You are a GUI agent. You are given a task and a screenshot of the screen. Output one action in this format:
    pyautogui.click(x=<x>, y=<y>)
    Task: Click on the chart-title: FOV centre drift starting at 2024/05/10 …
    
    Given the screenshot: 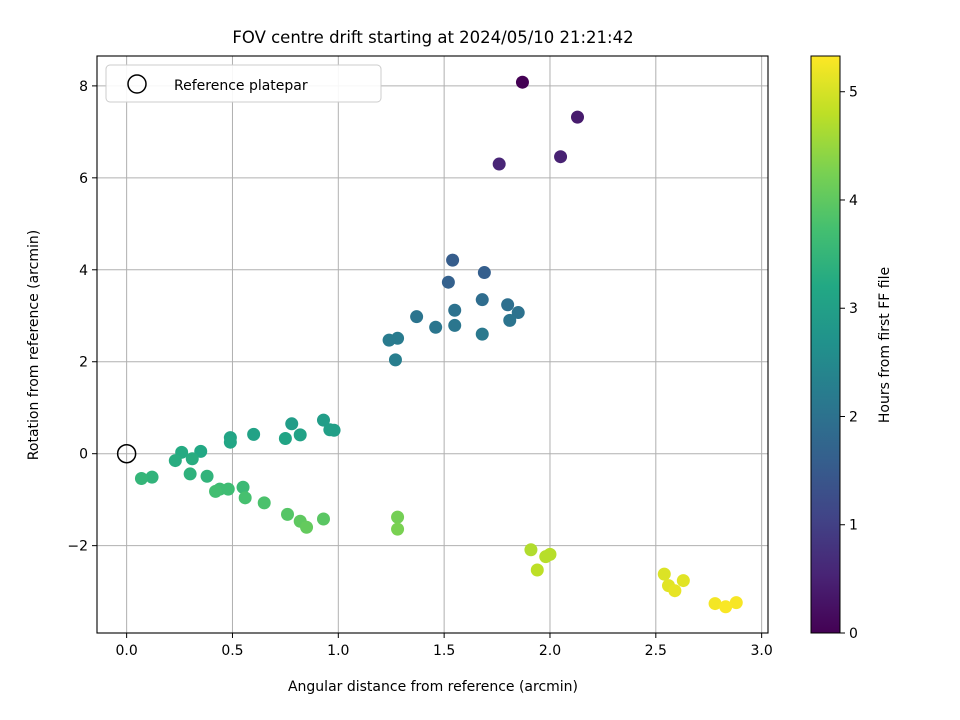 What is the action you would take?
    pyautogui.click(x=432, y=37)
    